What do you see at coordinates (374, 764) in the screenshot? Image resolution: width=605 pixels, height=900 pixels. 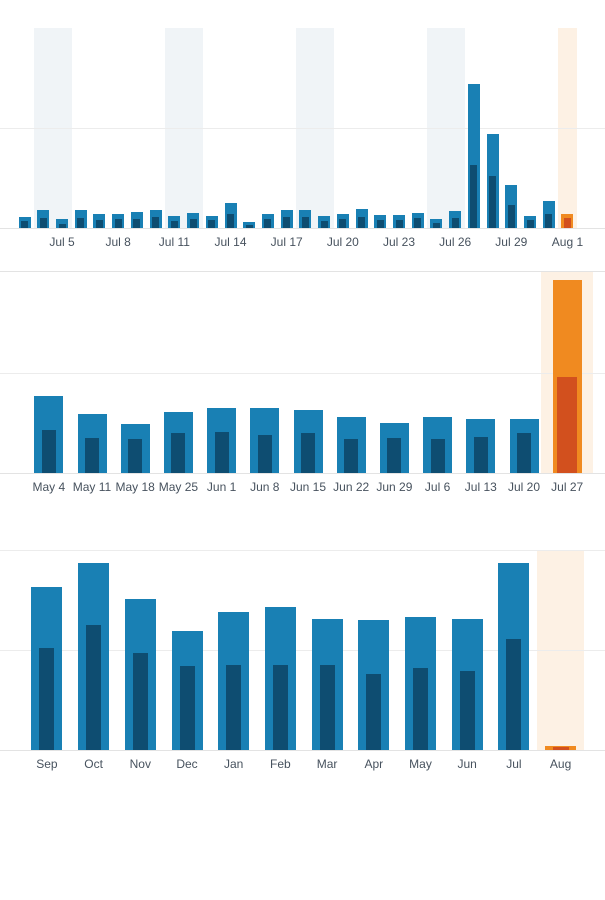 I see `x-axis-label-apr: Apr` at bounding box center [374, 764].